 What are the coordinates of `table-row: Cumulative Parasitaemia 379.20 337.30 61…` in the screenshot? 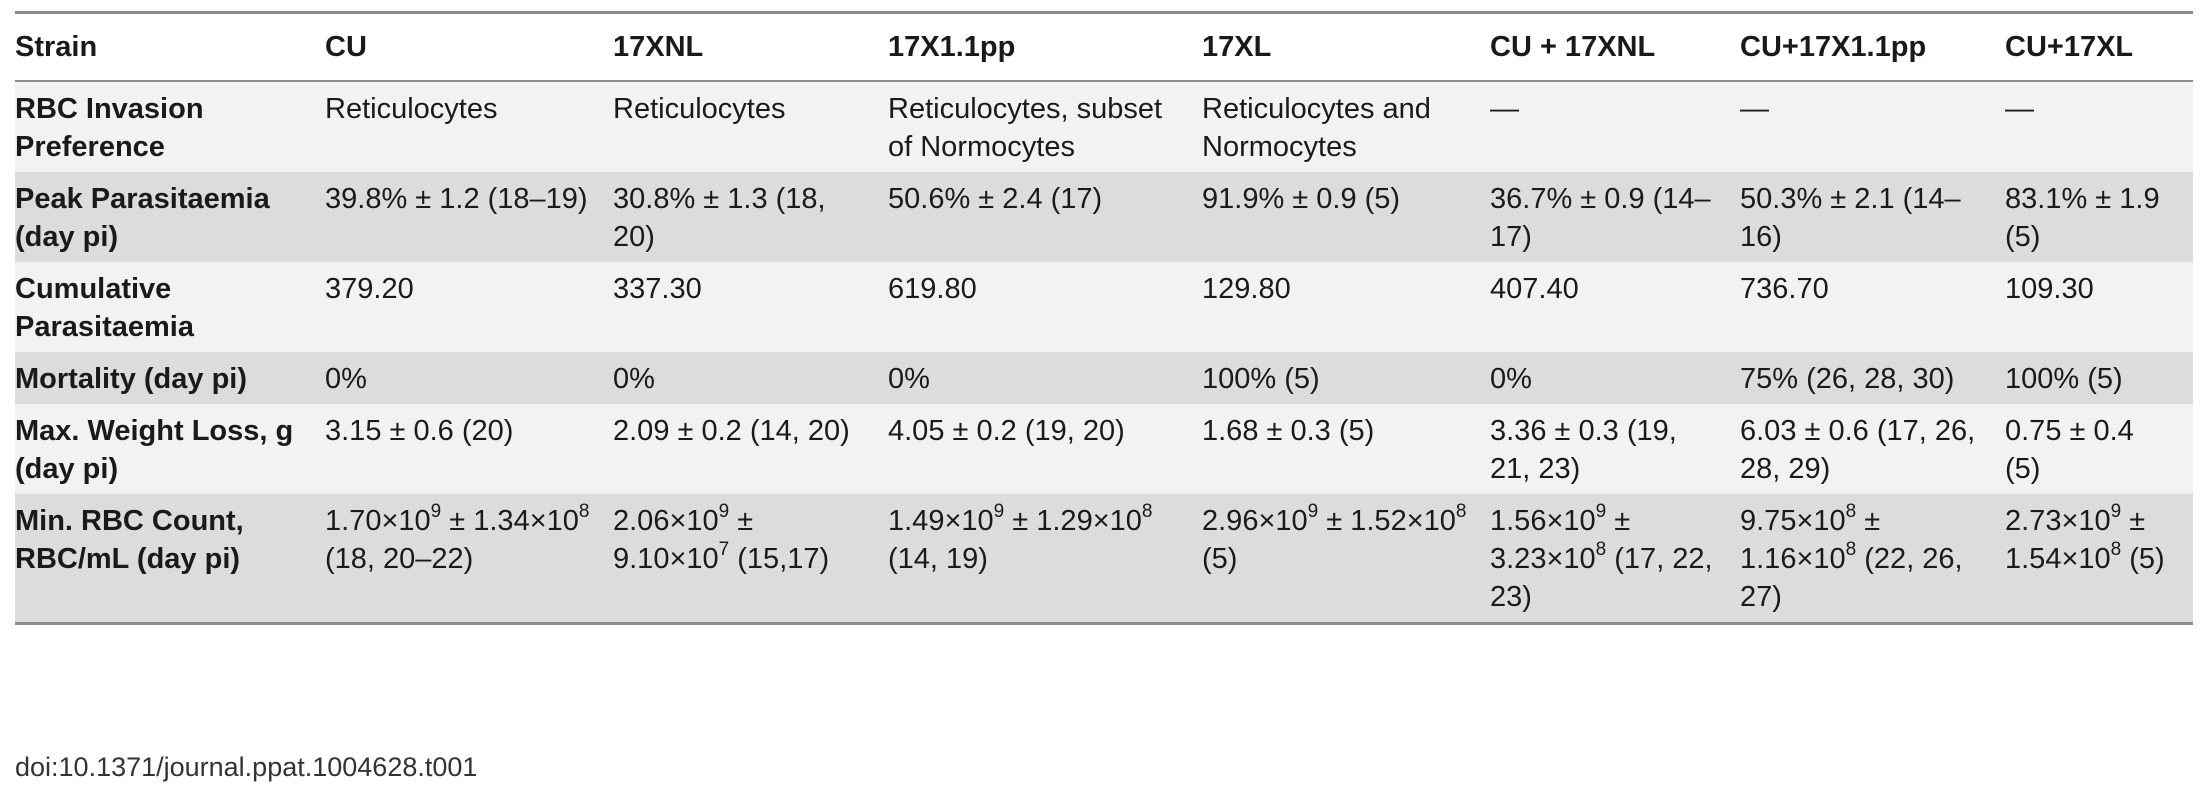 It's located at (1104, 307).